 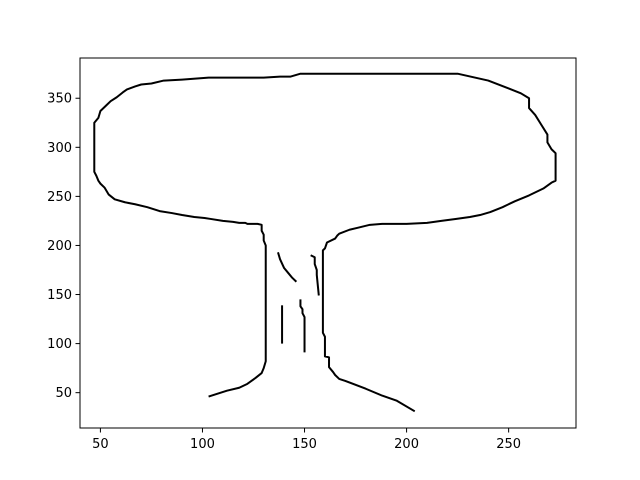 What do you see at coordinates (59, 197) in the screenshot?
I see `y-tick-label-250: 250` at bounding box center [59, 197].